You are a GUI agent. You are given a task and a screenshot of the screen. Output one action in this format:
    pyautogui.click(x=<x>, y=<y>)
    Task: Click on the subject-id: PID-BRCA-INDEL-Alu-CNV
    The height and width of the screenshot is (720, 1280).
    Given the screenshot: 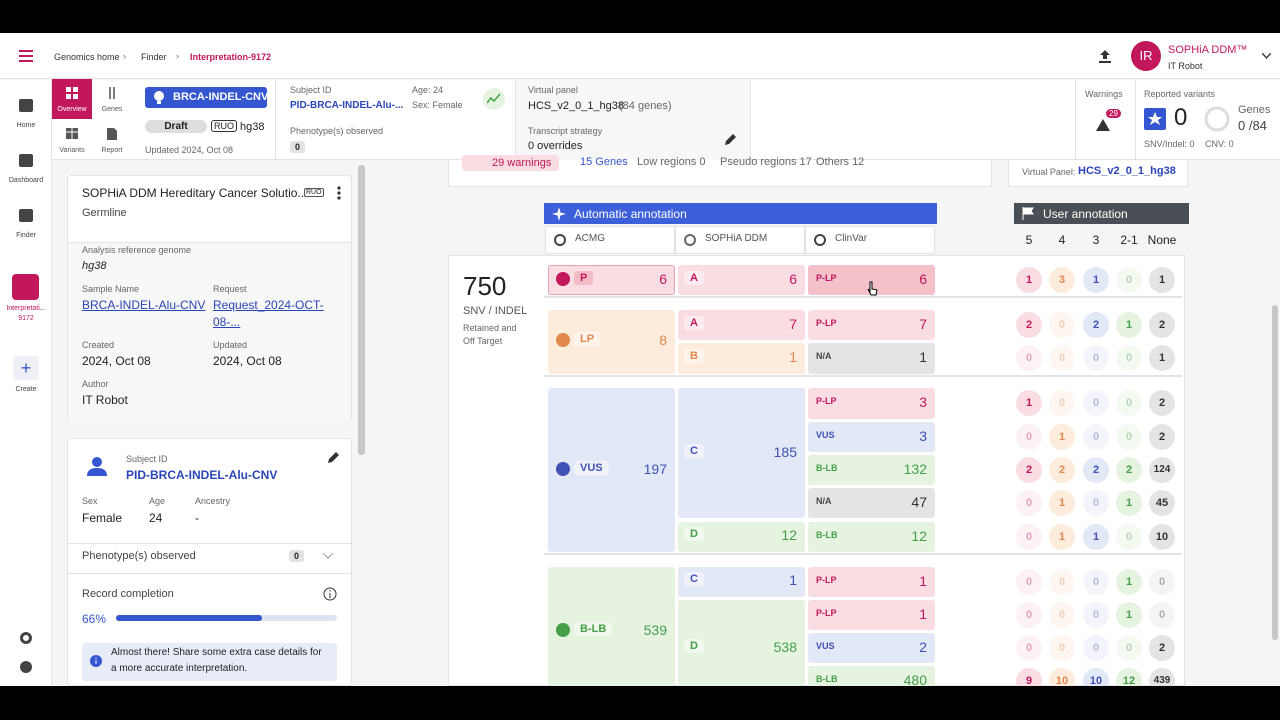 What is the action you would take?
    pyautogui.click(x=202, y=475)
    